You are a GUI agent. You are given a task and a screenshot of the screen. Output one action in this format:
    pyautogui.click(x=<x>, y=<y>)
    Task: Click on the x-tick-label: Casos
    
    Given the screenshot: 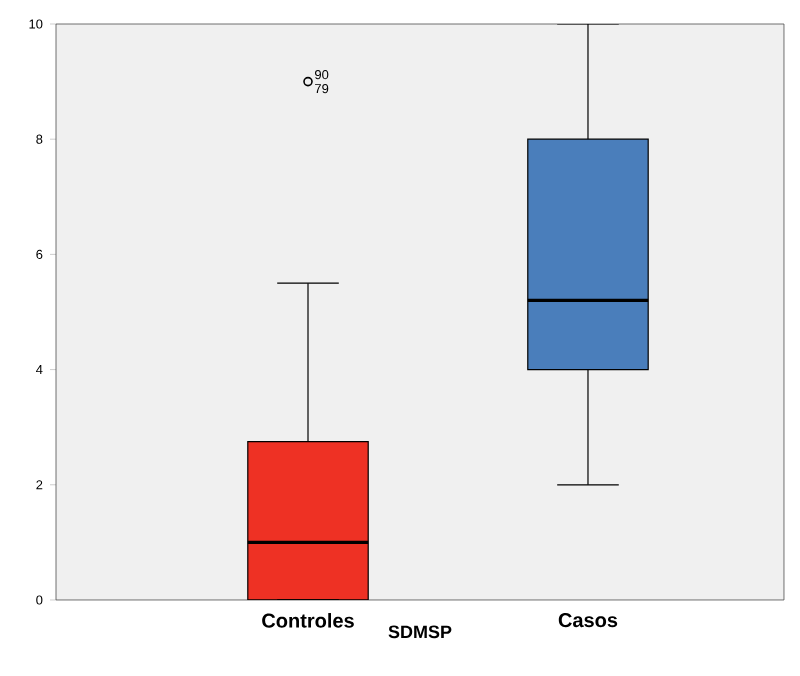 What is the action you would take?
    pyautogui.click(x=588, y=620)
    